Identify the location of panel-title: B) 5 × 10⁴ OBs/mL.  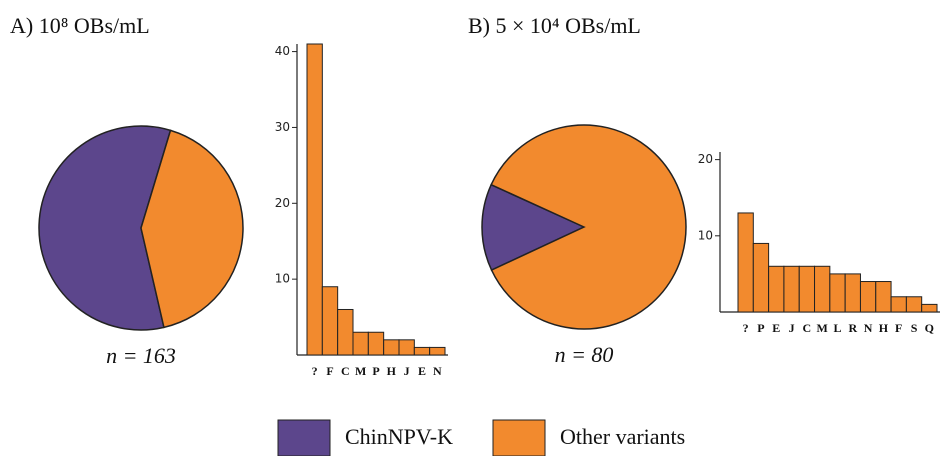
(554, 25).